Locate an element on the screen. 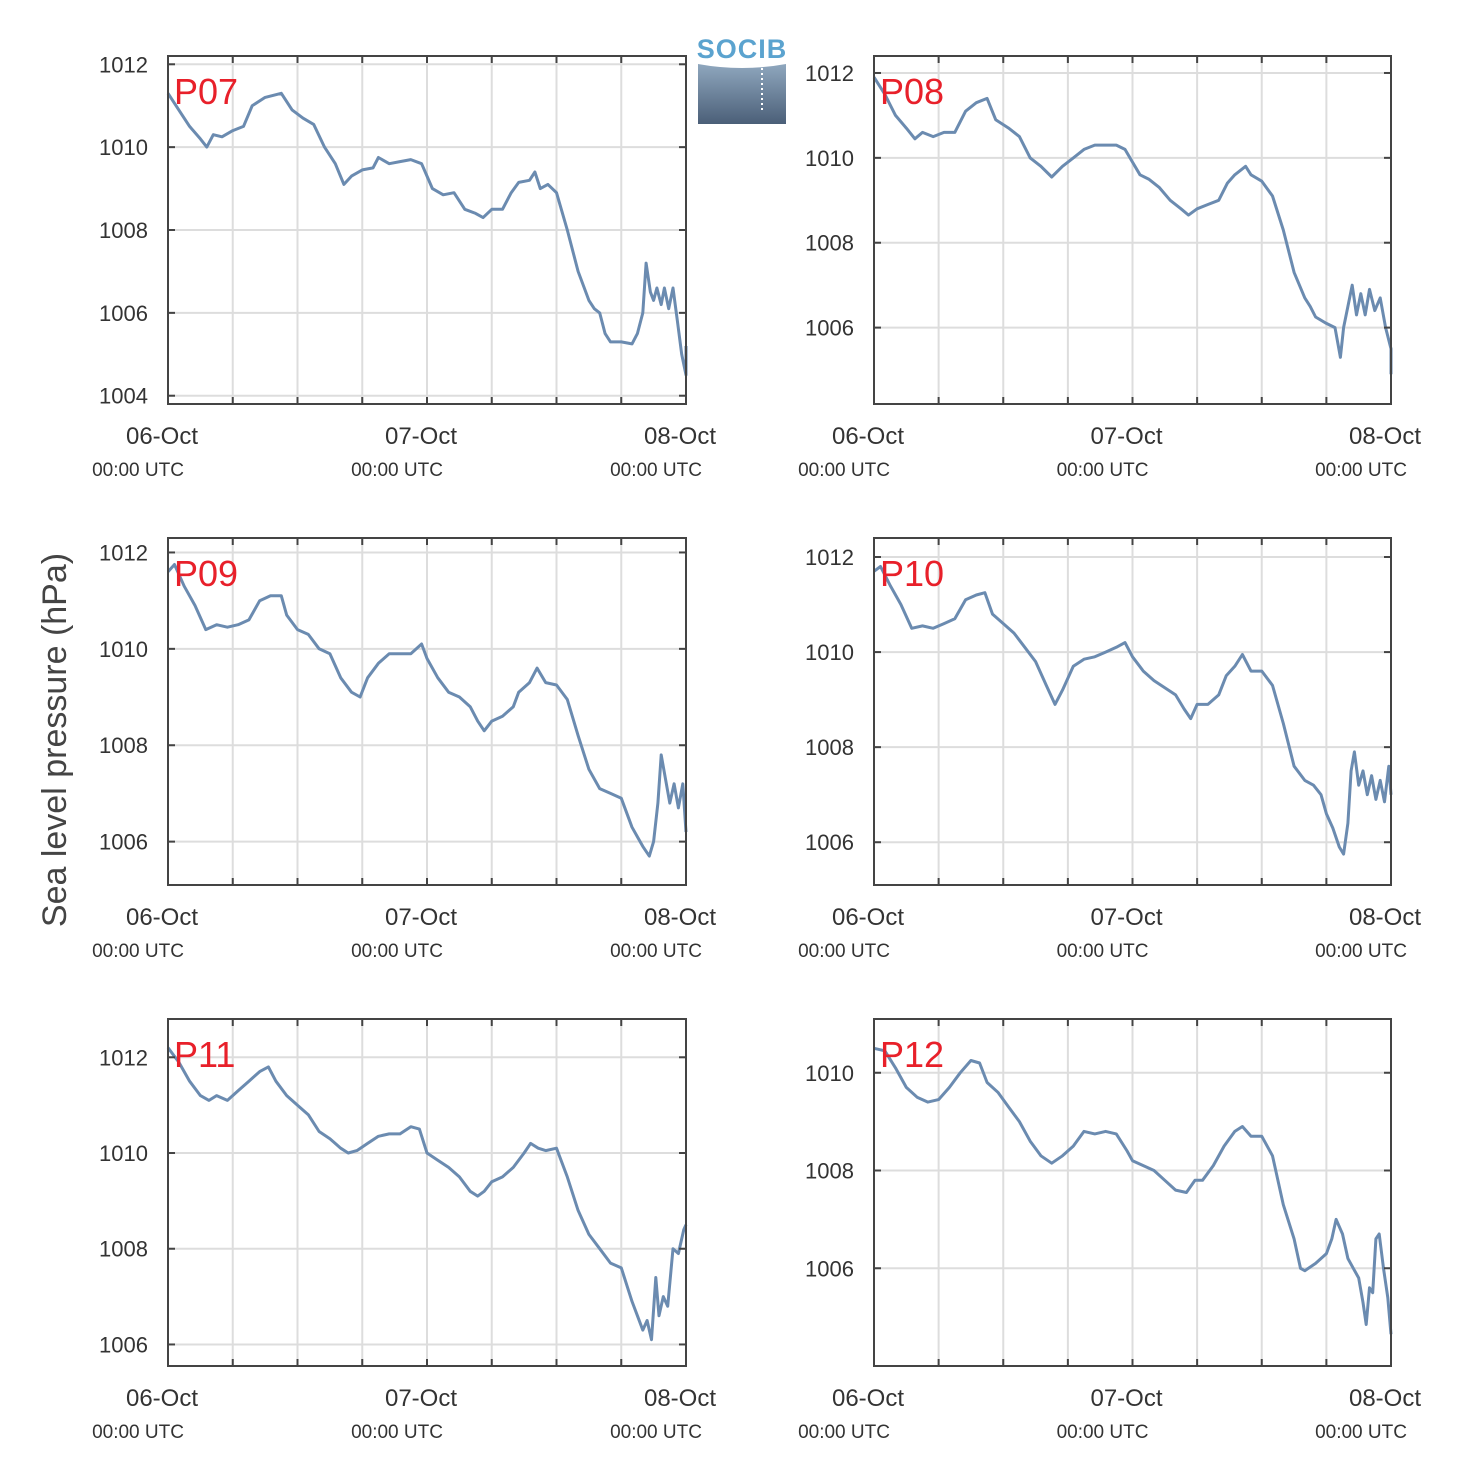  panel-label-p09: P09 is located at coordinates (206, 573).